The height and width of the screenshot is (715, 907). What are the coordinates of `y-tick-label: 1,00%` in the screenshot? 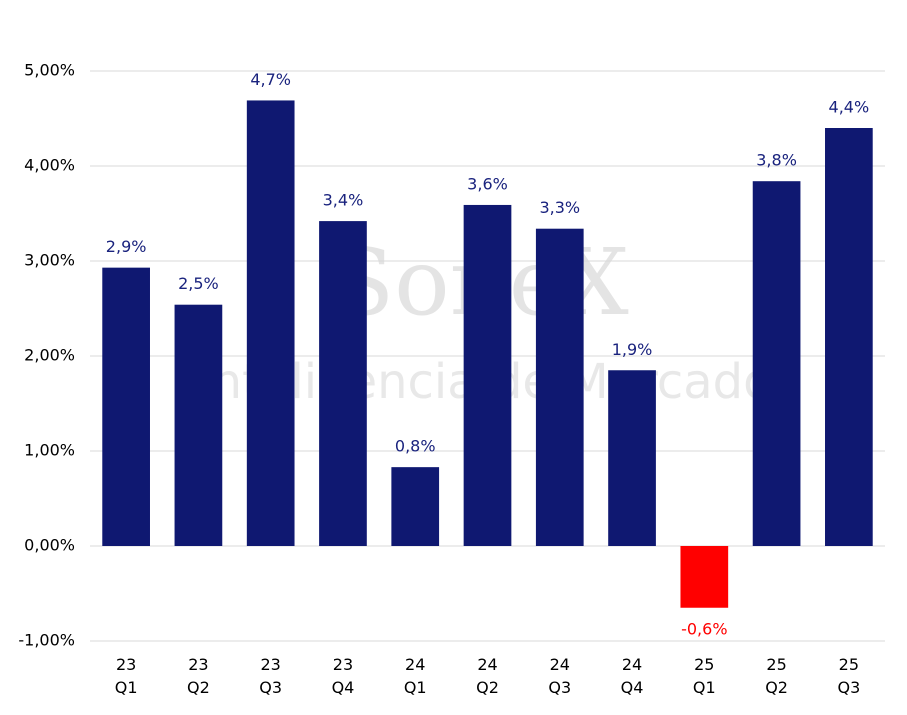 It's located at (49, 450).